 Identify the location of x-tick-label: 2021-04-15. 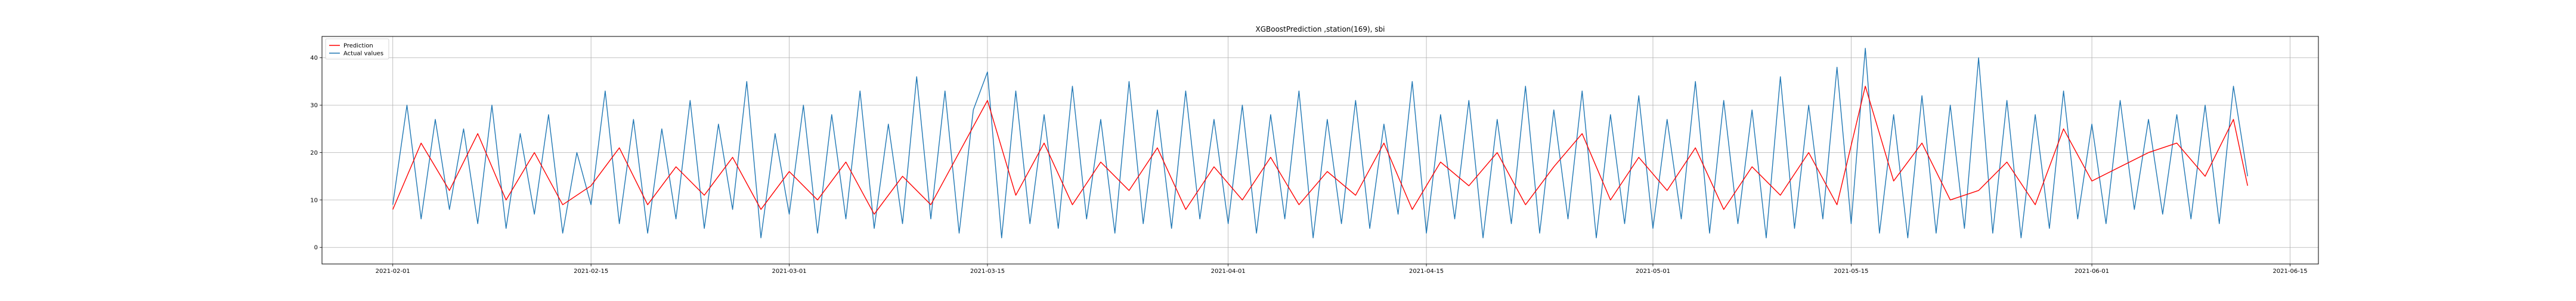
(1427, 271).